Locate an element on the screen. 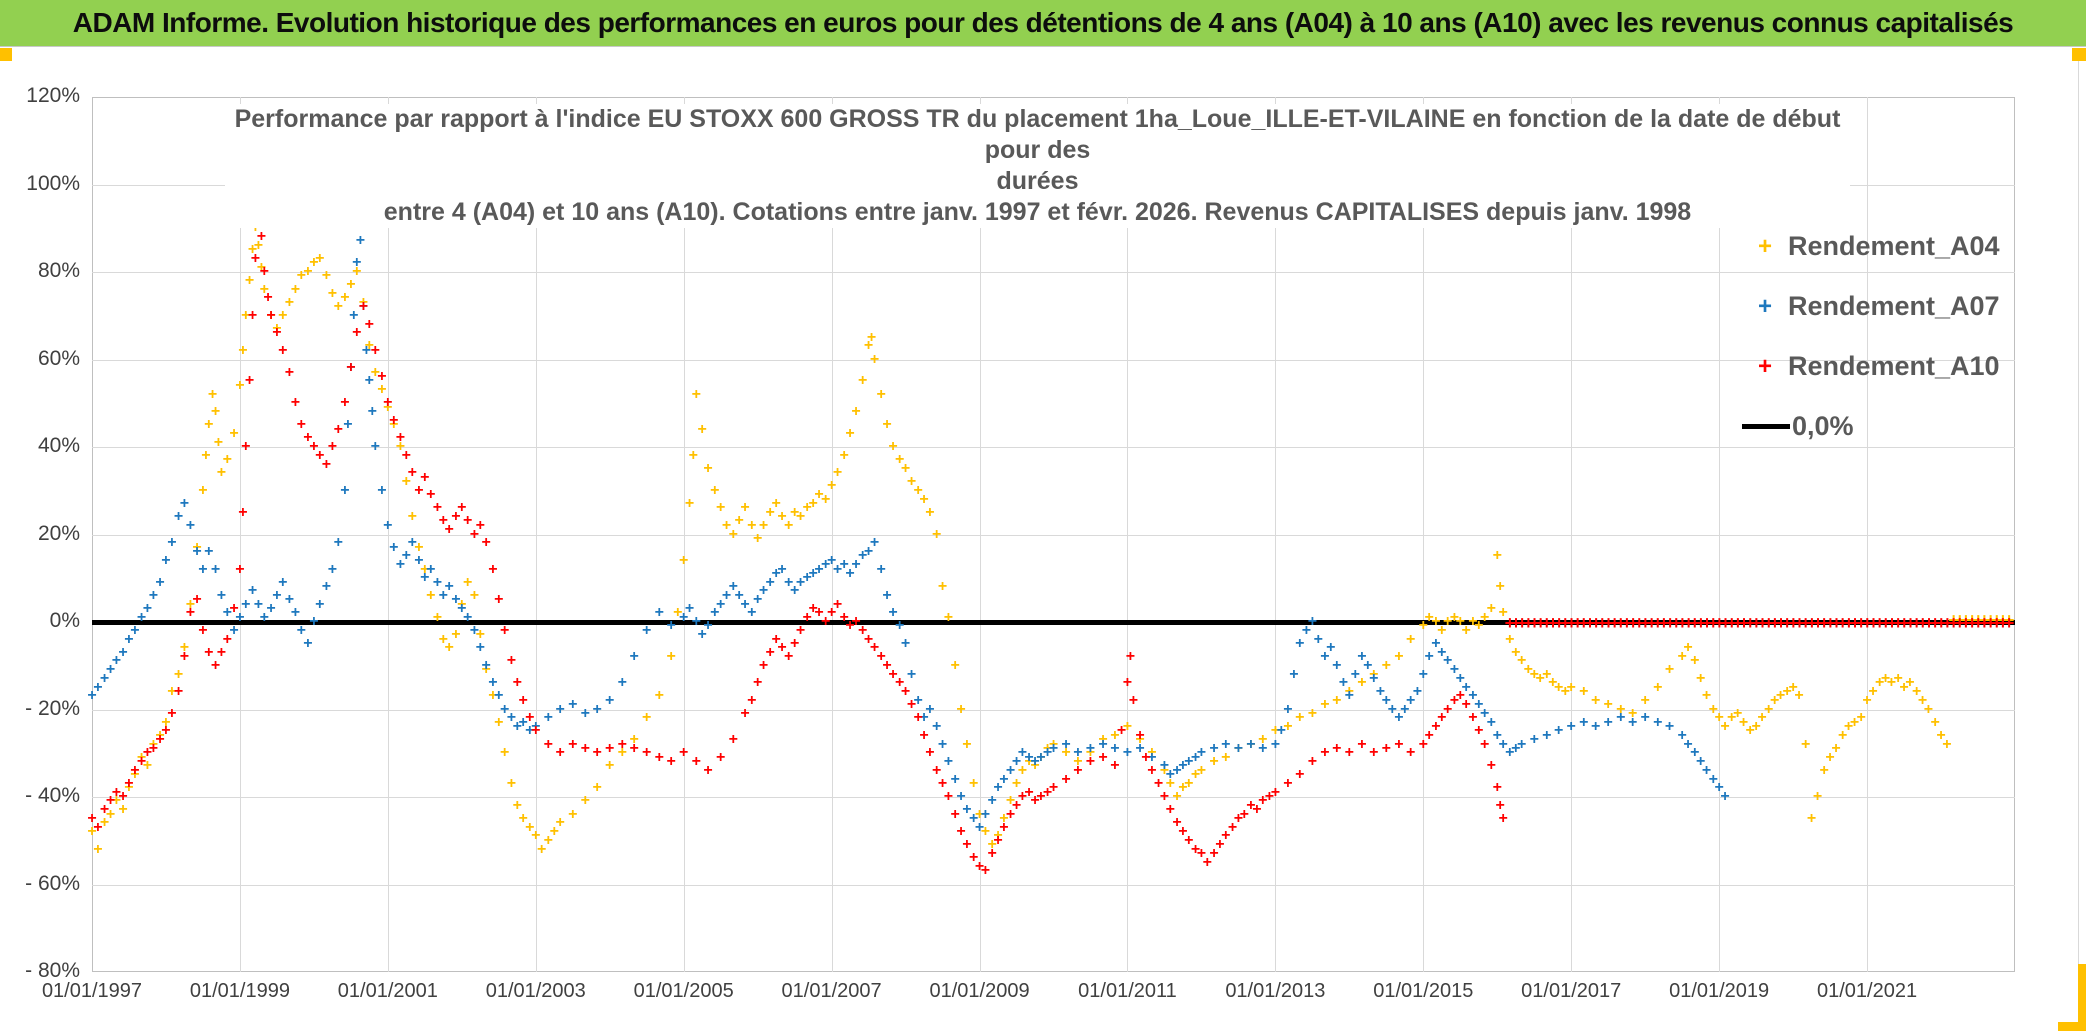 The image size is (2086, 1031). x-tick-label: 01/01/2017 is located at coordinates (1571, 991).